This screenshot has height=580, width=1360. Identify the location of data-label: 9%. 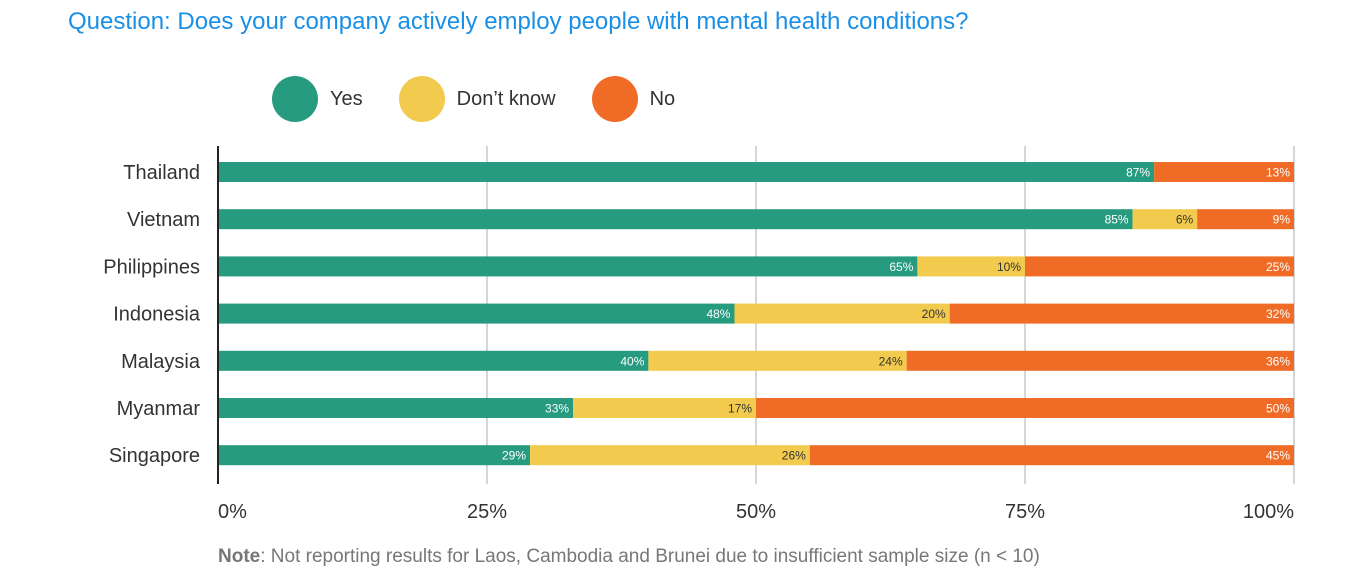
(1282, 220).